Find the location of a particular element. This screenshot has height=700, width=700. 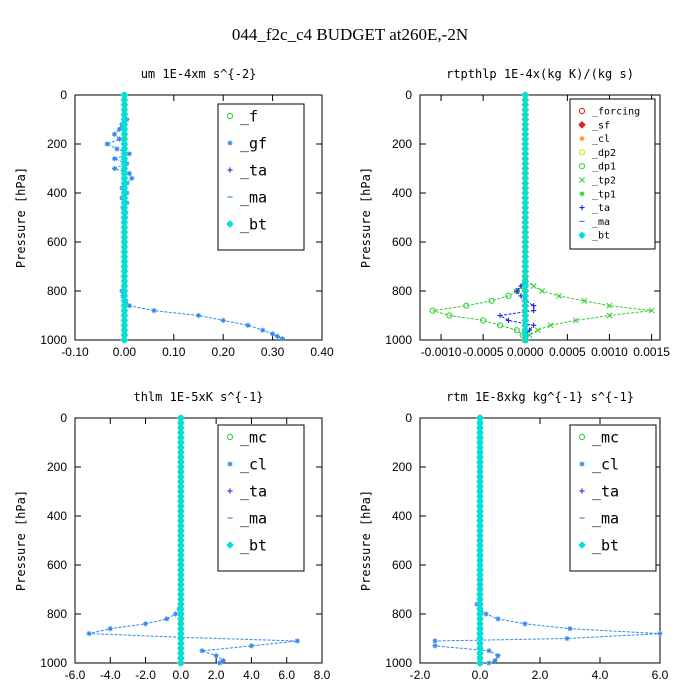

legend-label: _gf is located at coordinates (253, 143).